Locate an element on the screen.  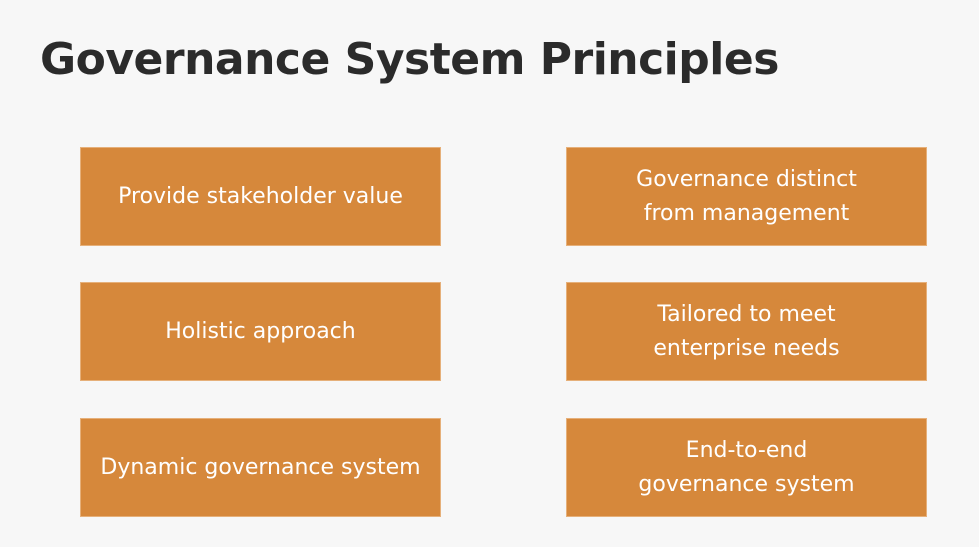
principle-box-governance-distinct: Governance distinct from management is located at coordinates (746, 196).